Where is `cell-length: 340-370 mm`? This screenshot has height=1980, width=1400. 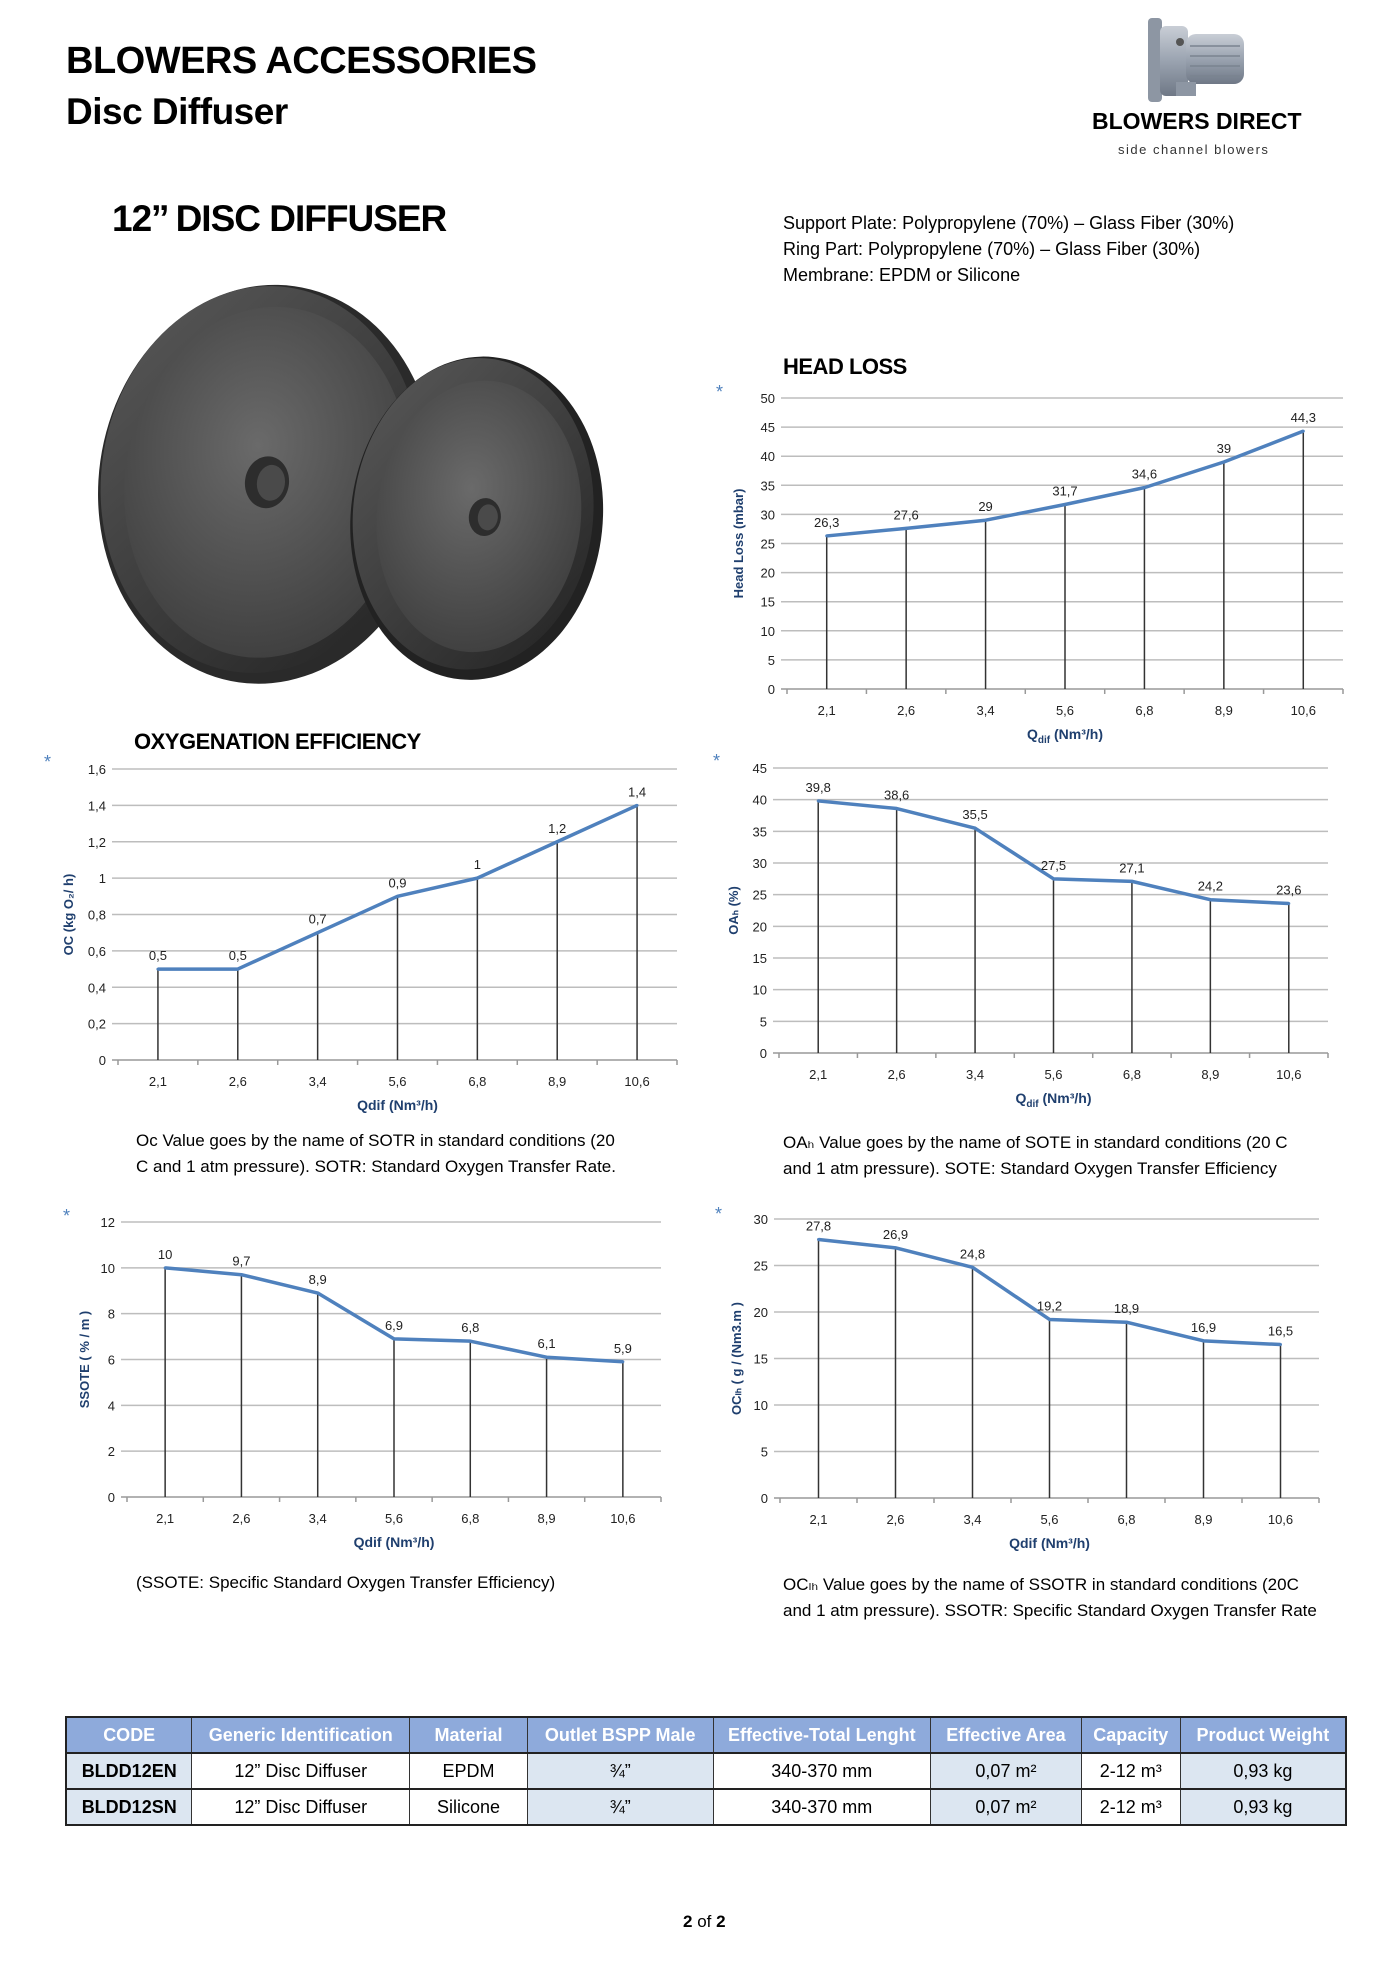 cell-length: 340-370 mm is located at coordinates (821, 1807).